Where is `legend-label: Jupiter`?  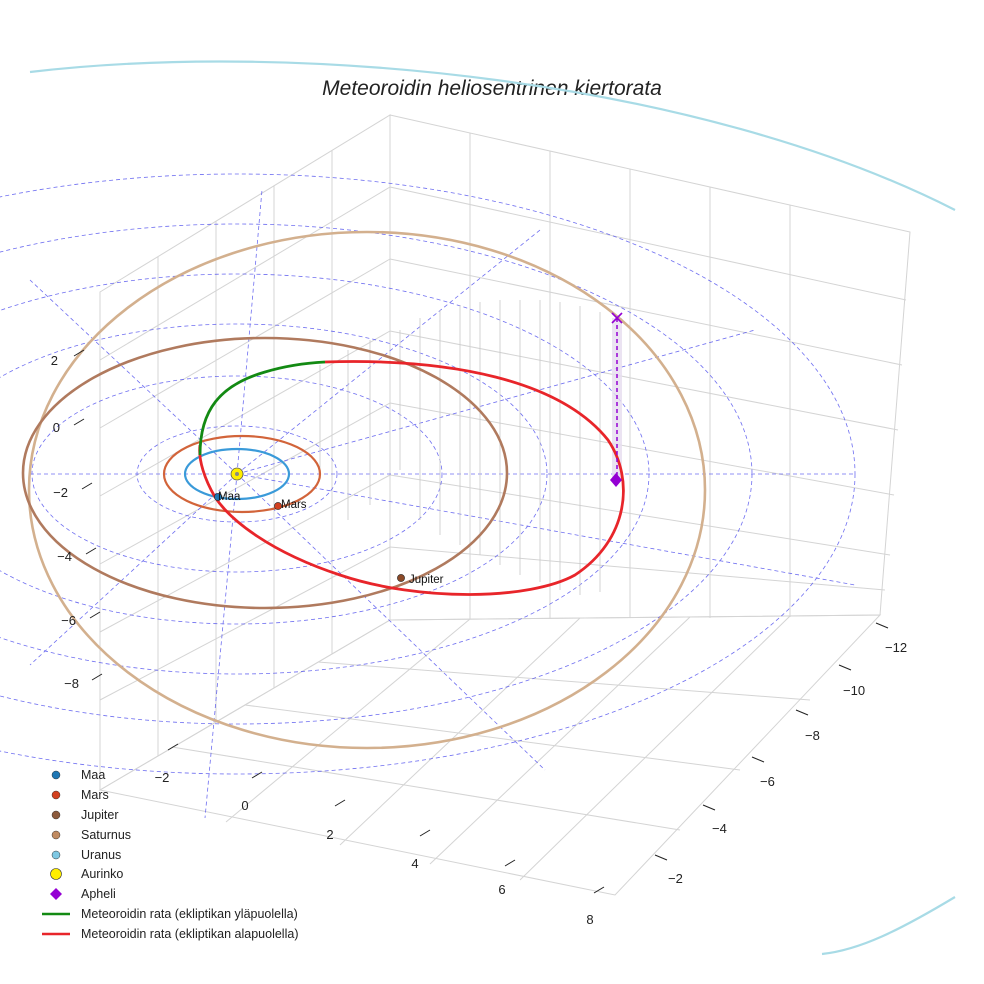 legend-label: Jupiter is located at coordinates (100, 815).